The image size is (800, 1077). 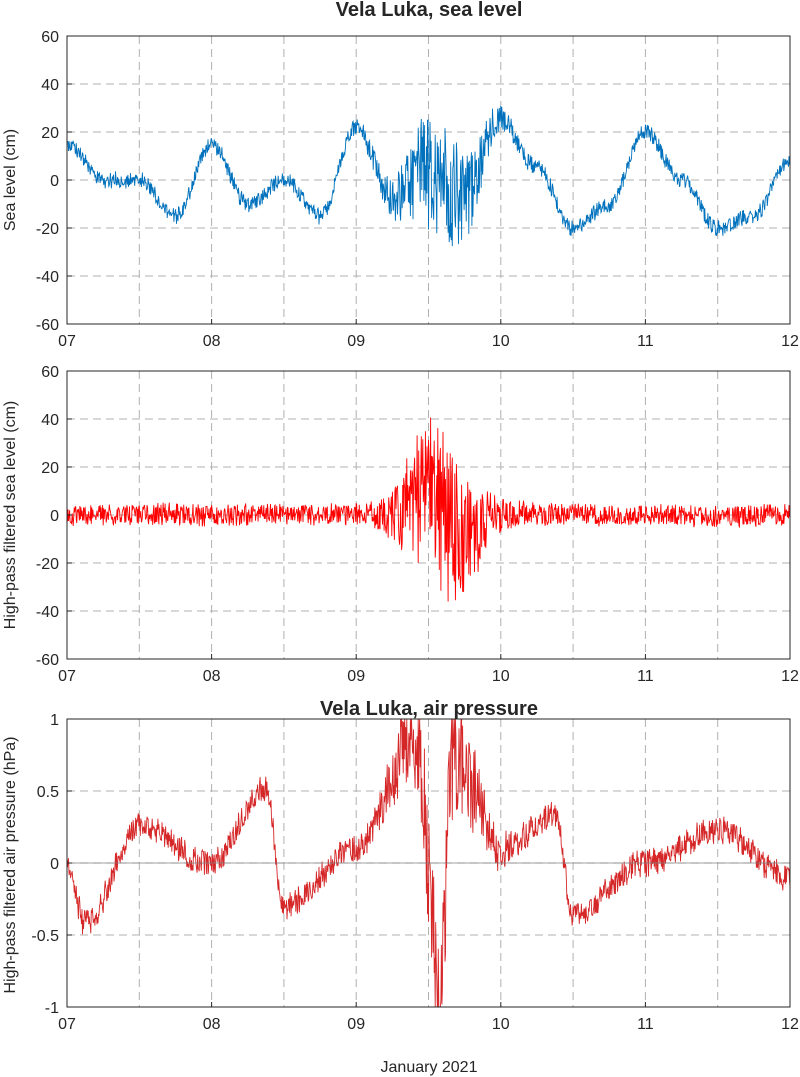 I want to click on sea-level-title: Vela Luka, sea level, so click(x=429, y=10).